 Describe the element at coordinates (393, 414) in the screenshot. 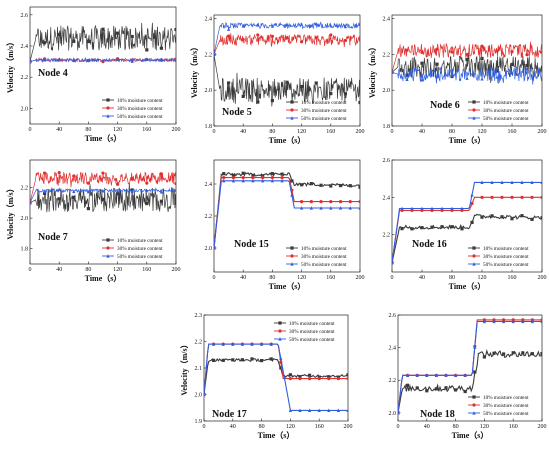

I see `y-tick-label: 2.0` at that location.